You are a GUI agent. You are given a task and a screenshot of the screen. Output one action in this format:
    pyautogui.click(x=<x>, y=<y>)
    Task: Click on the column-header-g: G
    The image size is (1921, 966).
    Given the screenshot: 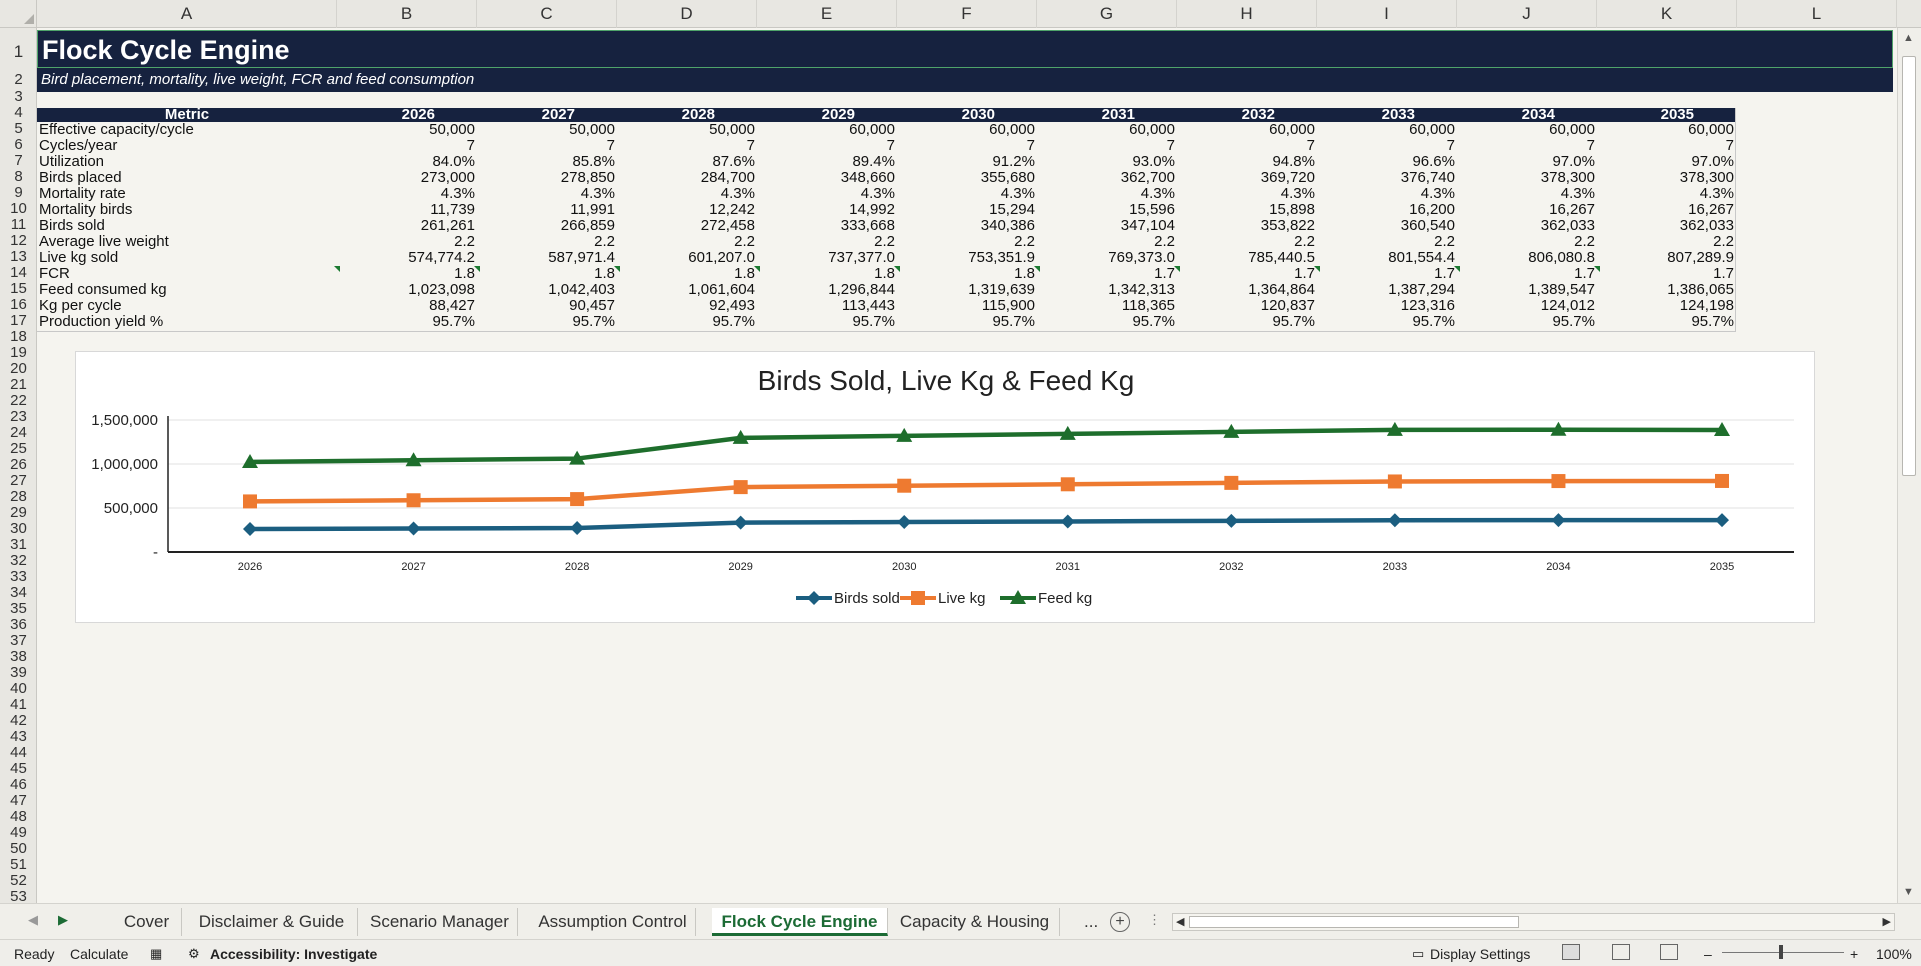 What is the action you would take?
    pyautogui.click(x=1107, y=14)
    